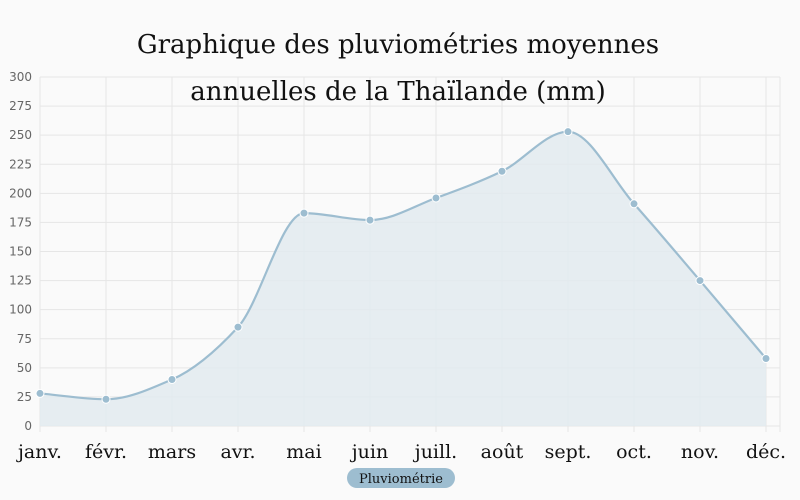  What do you see at coordinates (28, 426) in the screenshot?
I see `y-tick-label: 0` at bounding box center [28, 426].